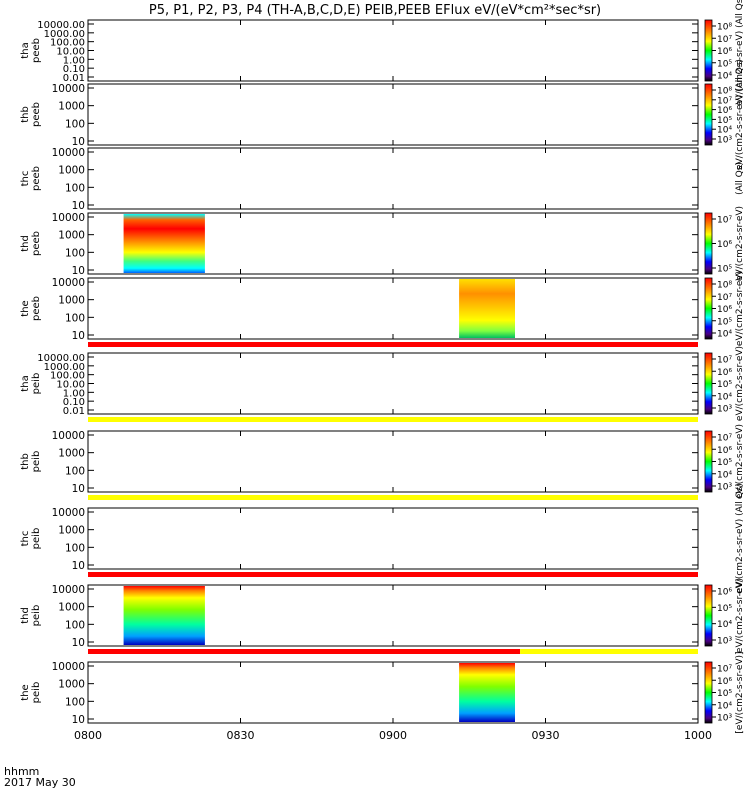  What do you see at coordinates (382, 179) in the screenshot?
I see `spectrogram-panel: 10000 1000 100 10 thc peeb (All Qs)` at bounding box center [382, 179].